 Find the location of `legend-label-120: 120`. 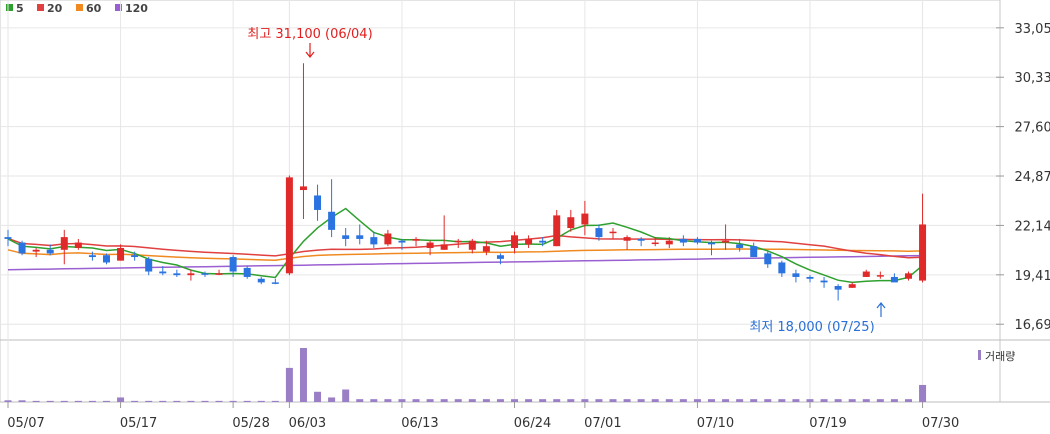

legend-label-120: 120 is located at coordinates (136, 8).